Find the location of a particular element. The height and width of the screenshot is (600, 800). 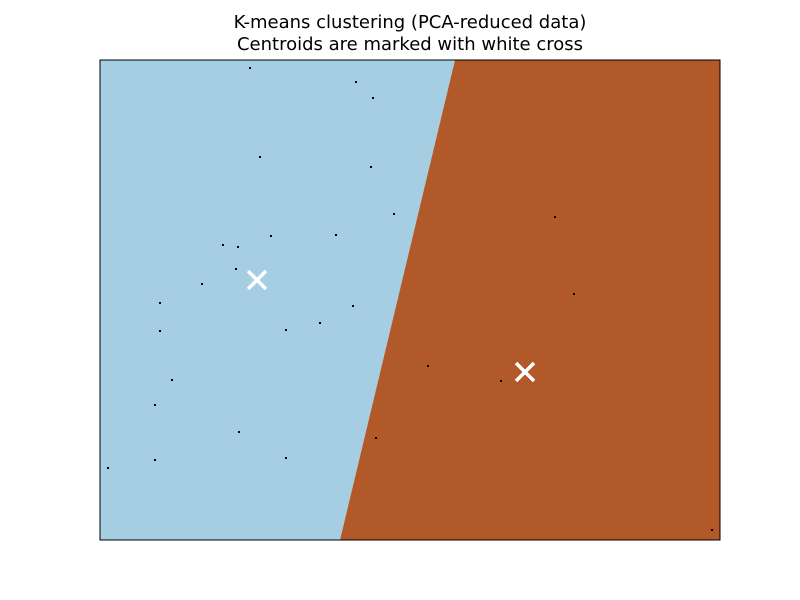

chart-title: K-means clustering (PCA-reduced data) is located at coordinates (410, 22).